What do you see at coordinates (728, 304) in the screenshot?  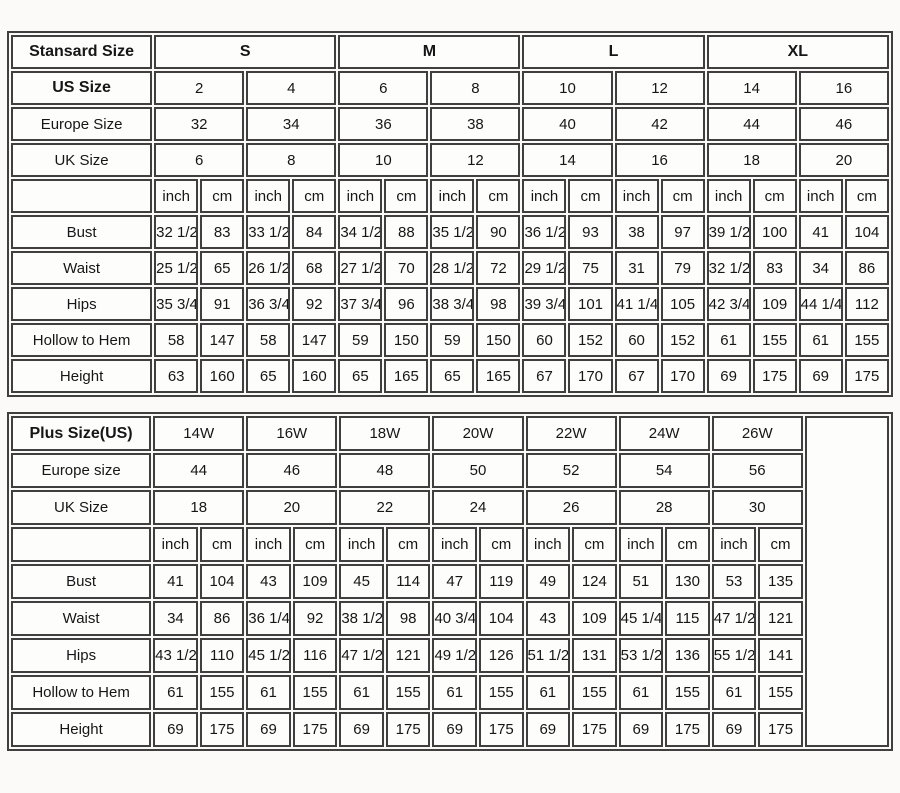 I see `measure-cell: 42 3/4` at bounding box center [728, 304].